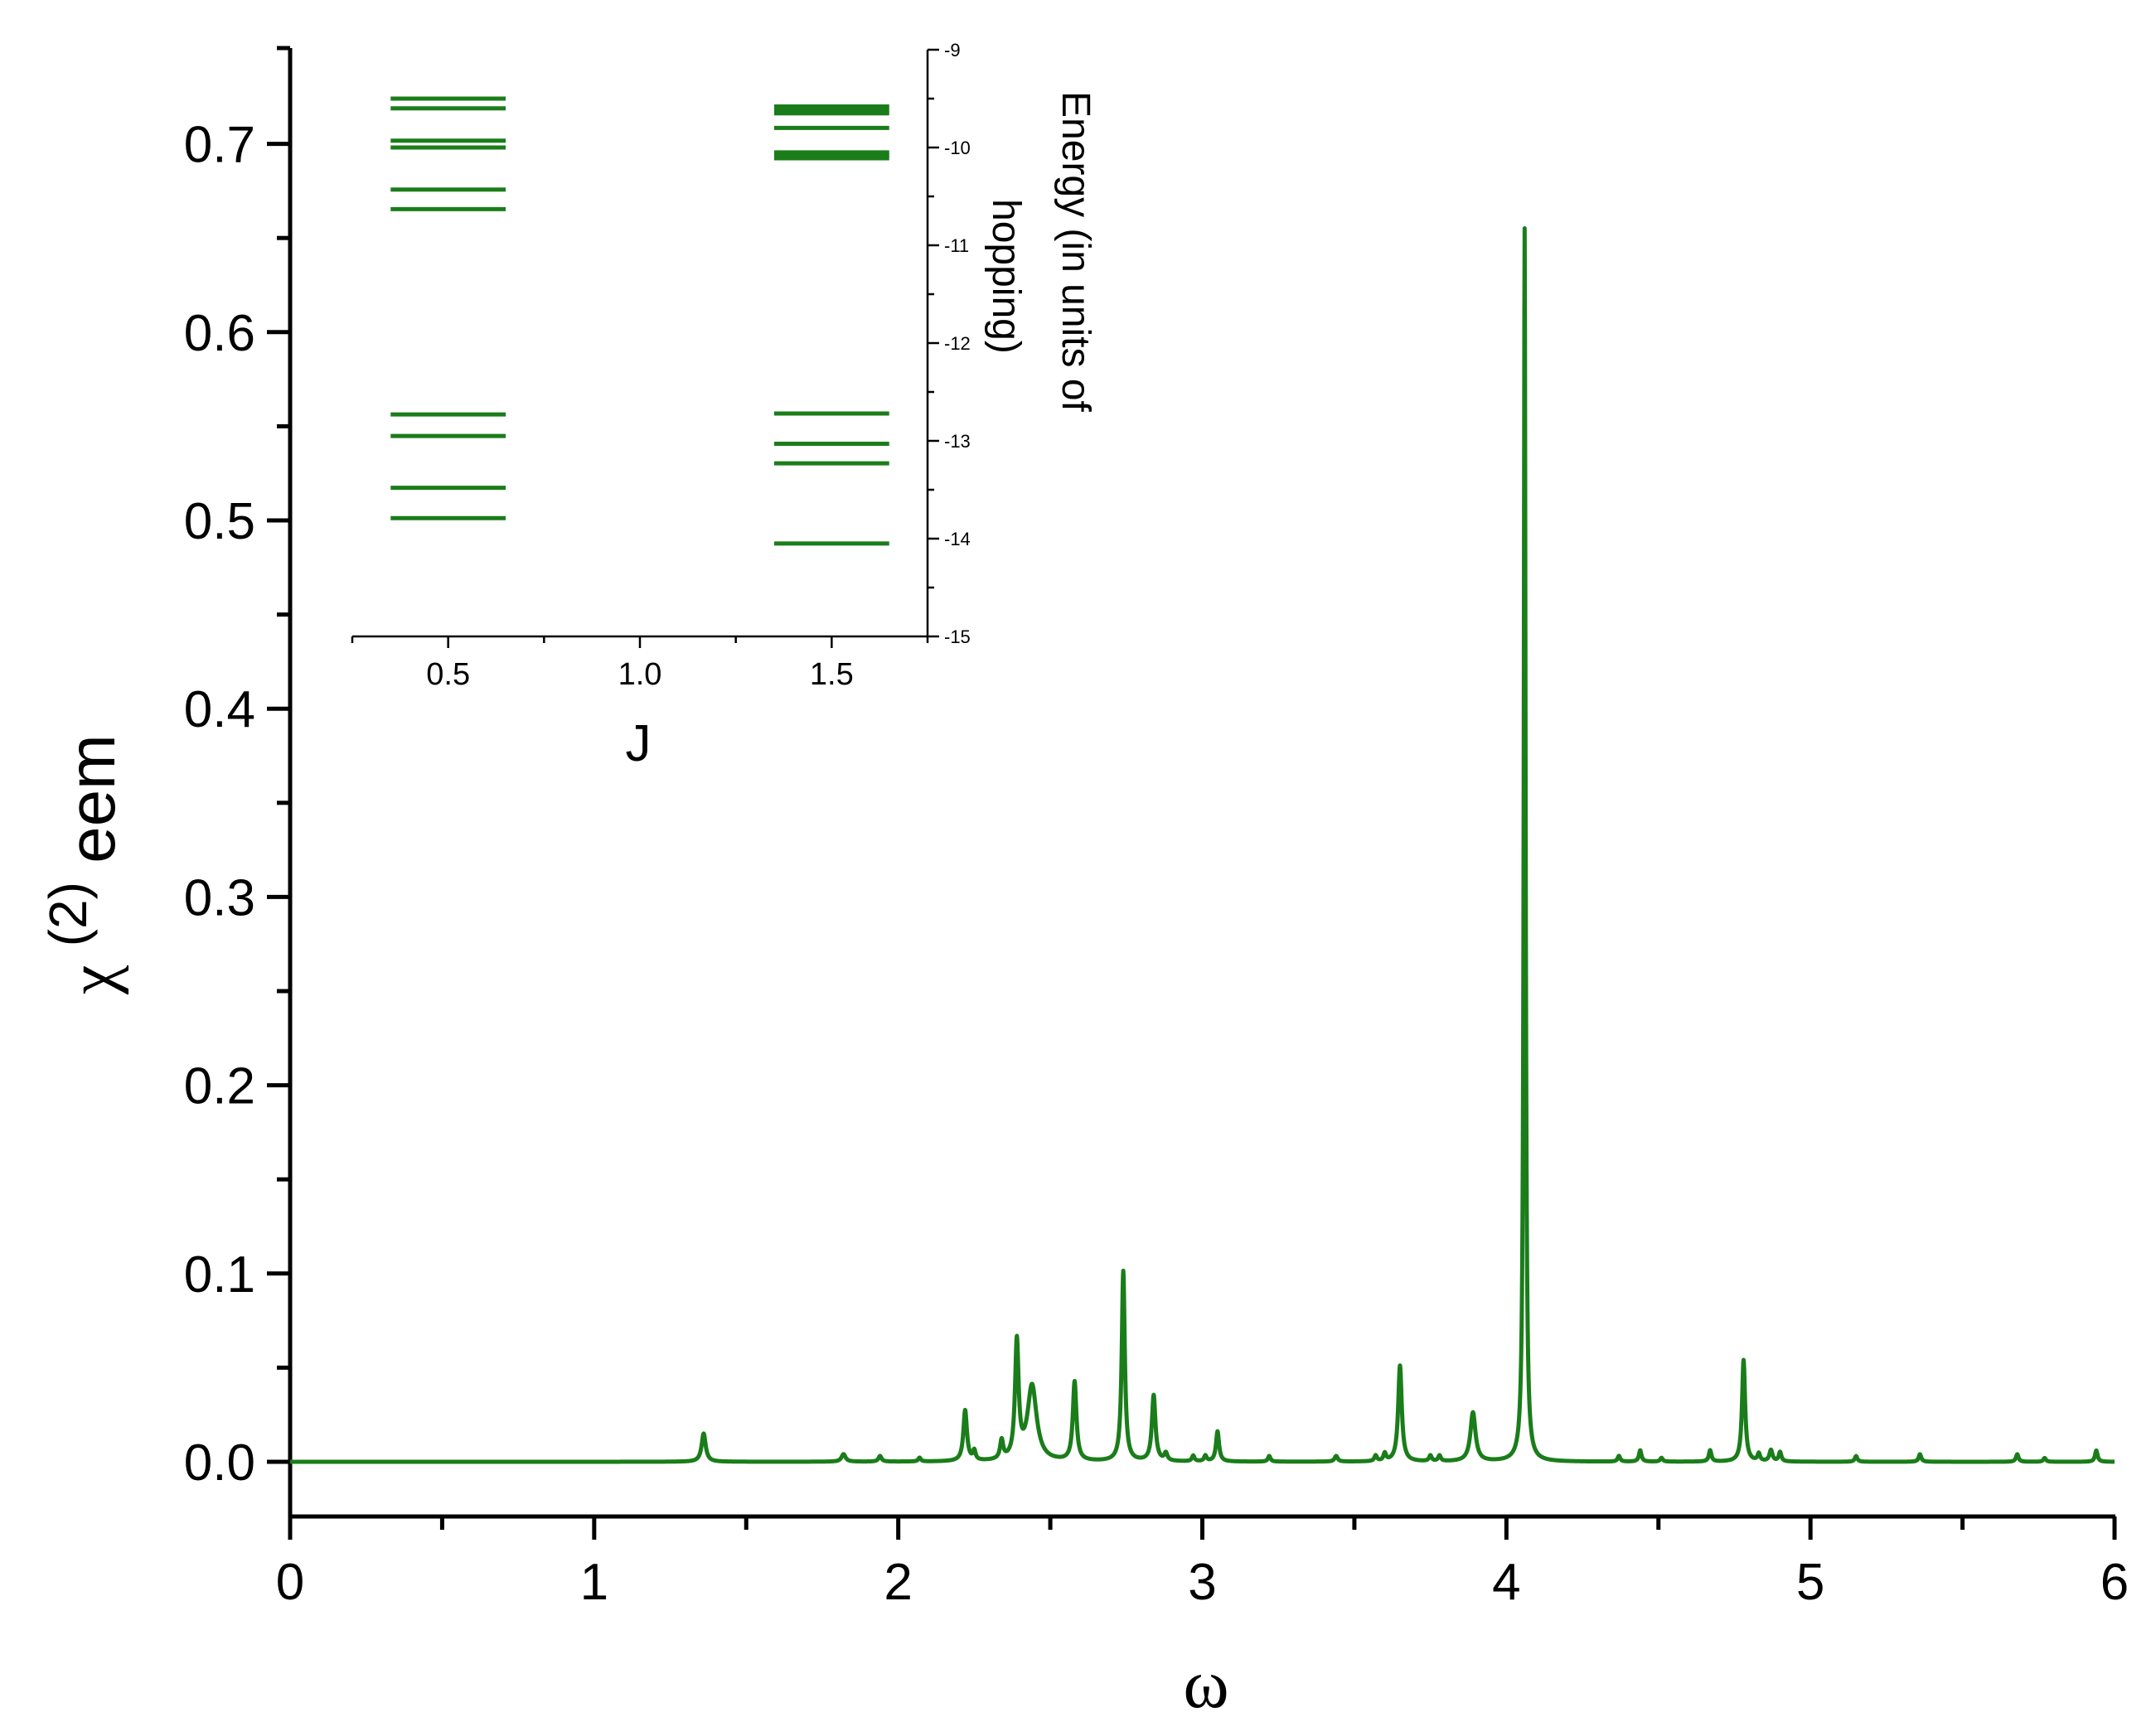 This screenshot has width=2156, height=1722. What do you see at coordinates (832, 674) in the screenshot?
I see `inset-x-tick-label: 1.5` at bounding box center [832, 674].